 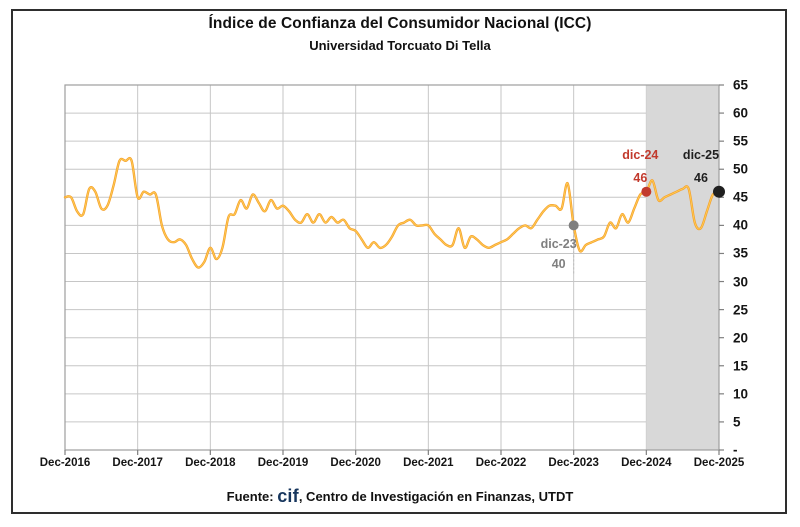 I want to click on annotation-dic-23-value: 40, so click(x=558, y=264).